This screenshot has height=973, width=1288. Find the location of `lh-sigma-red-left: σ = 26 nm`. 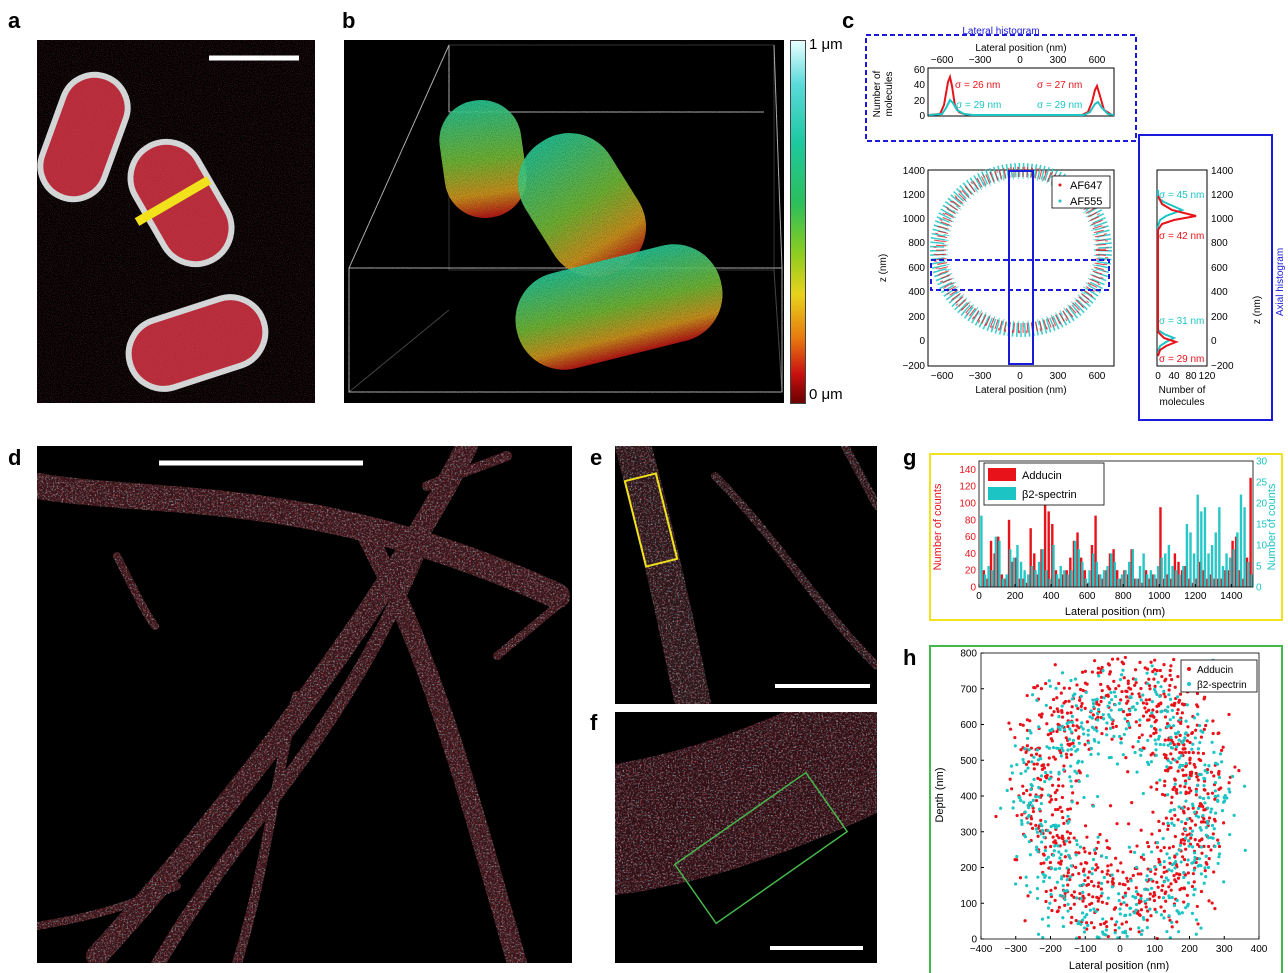

lh-sigma-red-left: σ = 26 nm is located at coordinates (977, 85).